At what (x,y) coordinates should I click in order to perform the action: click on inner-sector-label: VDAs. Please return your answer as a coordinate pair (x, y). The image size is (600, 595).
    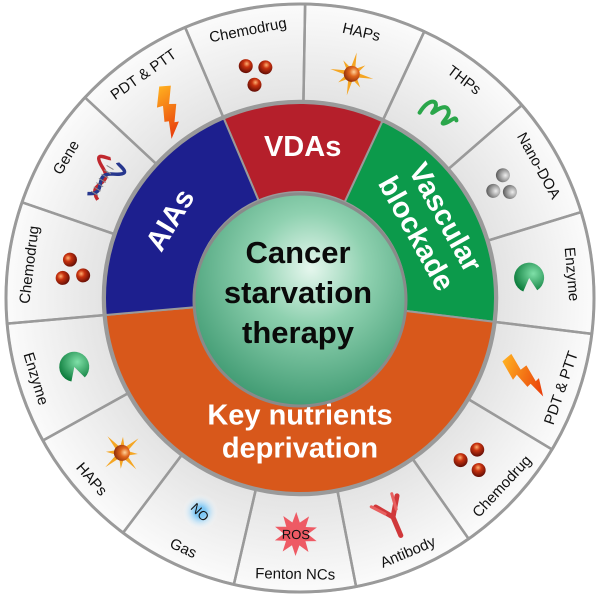
    Looking at the image, I should click on (302, 147).